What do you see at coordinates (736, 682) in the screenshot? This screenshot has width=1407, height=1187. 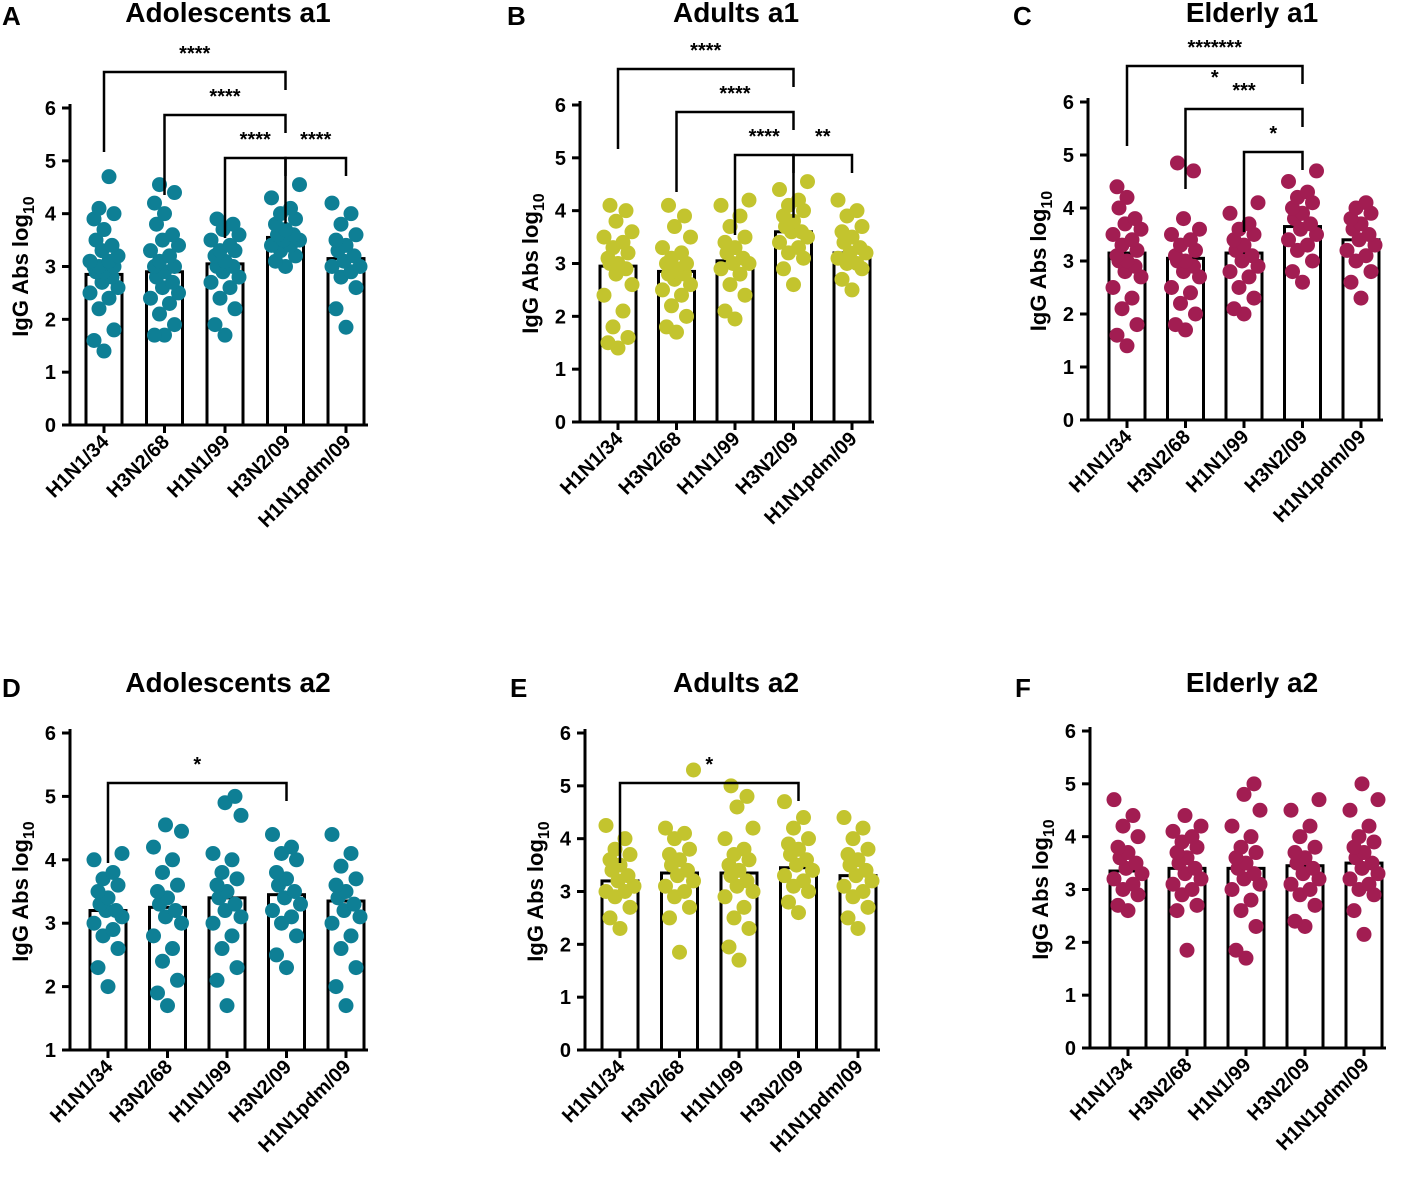 I see `panel-title: Adults a2` at bounding box center [736, 682].